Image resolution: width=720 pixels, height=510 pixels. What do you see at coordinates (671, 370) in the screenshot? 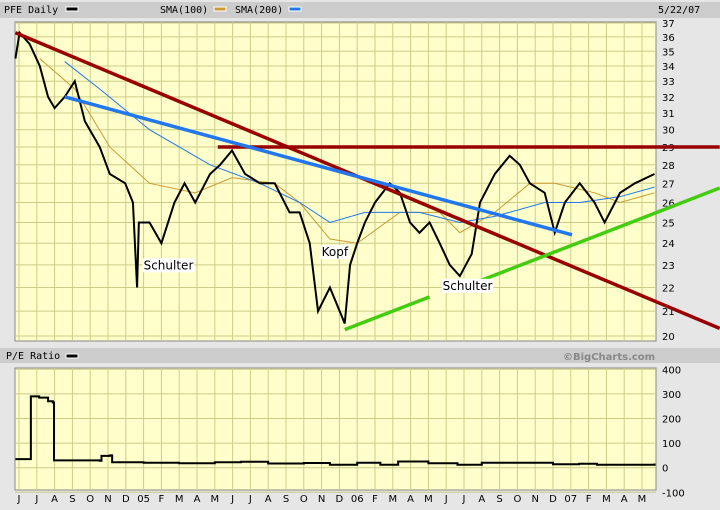
I see `pe-y-tick-label: 400` at bounding box center [671, 370].